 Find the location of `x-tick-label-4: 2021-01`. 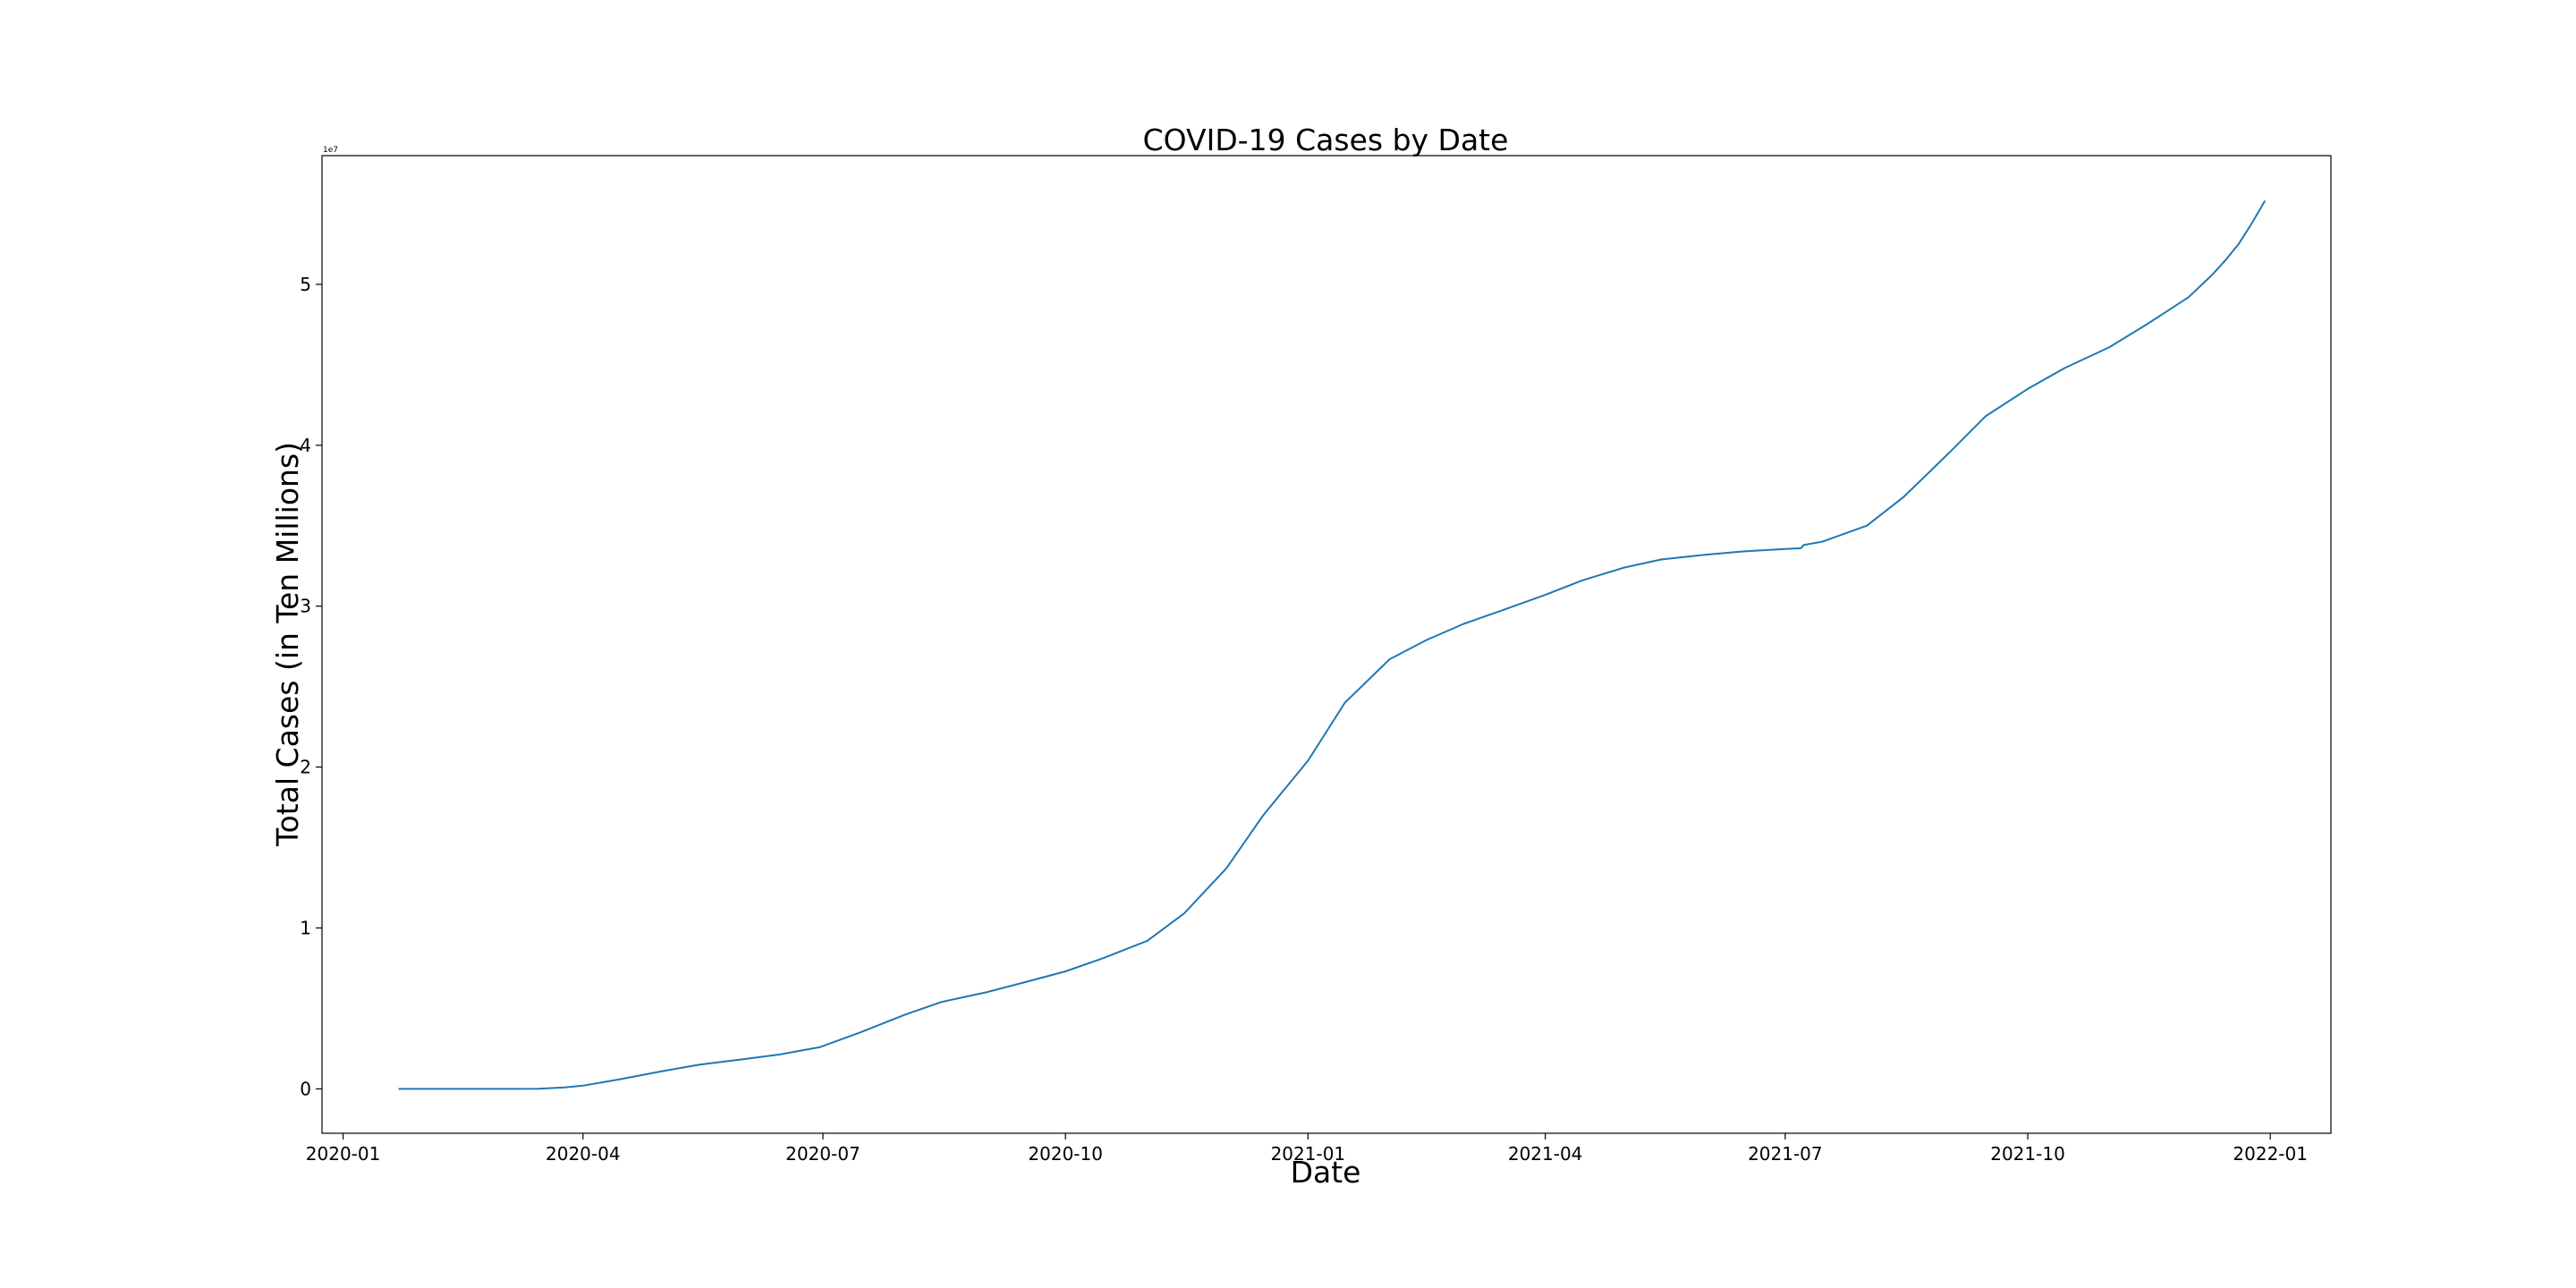

x-tick-label-4: 2021-01 is located at coordinates (1308, 1154).